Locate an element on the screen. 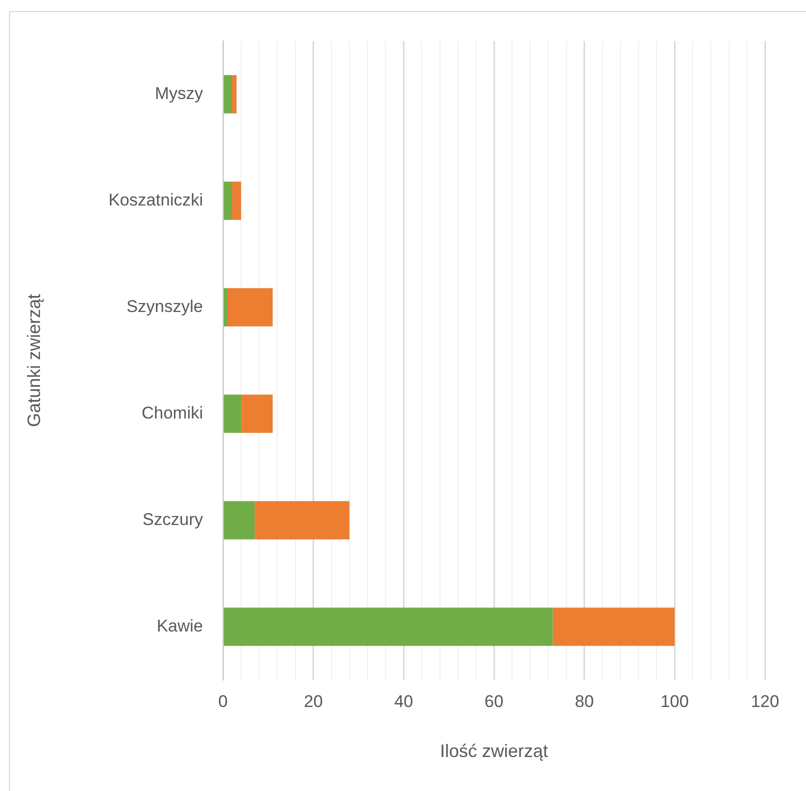 The height and width of the screenshot is (791, 806). x-tick-label: 60 is located at coordinates (494, 701).